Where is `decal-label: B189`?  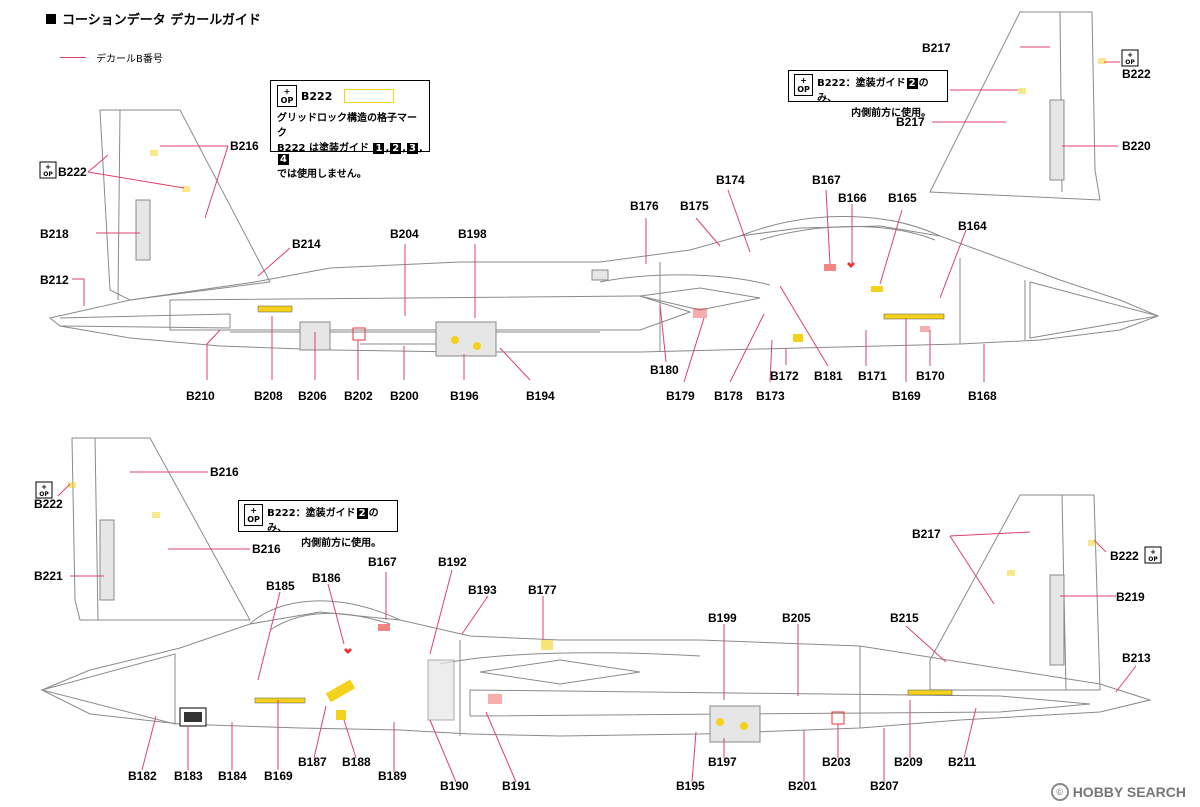 decal-label: B189 is located at coordinates (392, 776).